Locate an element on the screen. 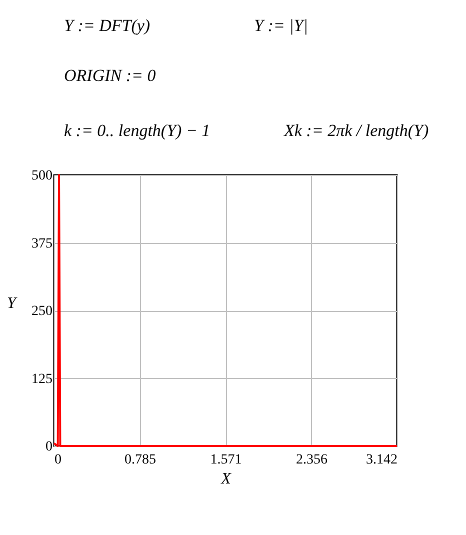 The image size is (466, 535). text: Y := |Y| is located at coordinates (281, 25).